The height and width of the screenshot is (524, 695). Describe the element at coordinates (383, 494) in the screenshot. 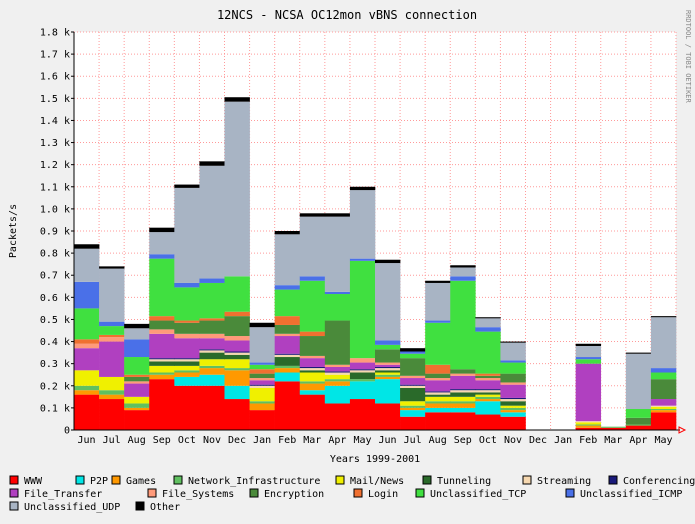

I see `legend-label: Login` at that location.